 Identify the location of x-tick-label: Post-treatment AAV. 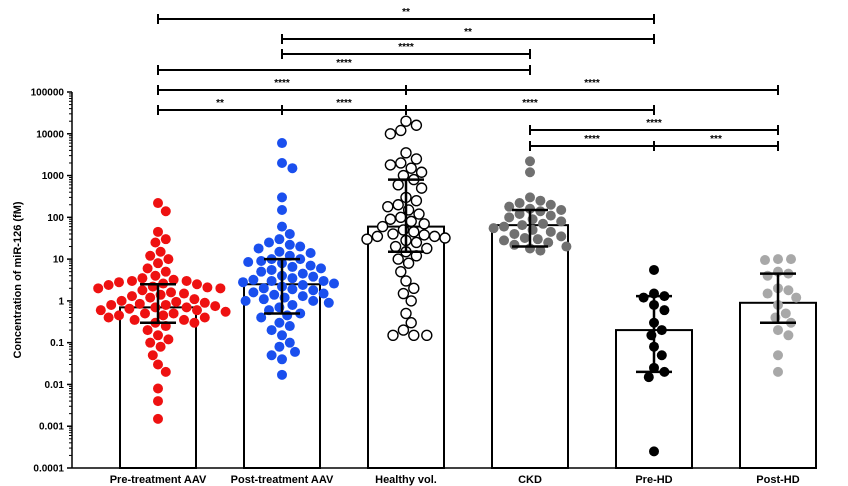
(282, 480).